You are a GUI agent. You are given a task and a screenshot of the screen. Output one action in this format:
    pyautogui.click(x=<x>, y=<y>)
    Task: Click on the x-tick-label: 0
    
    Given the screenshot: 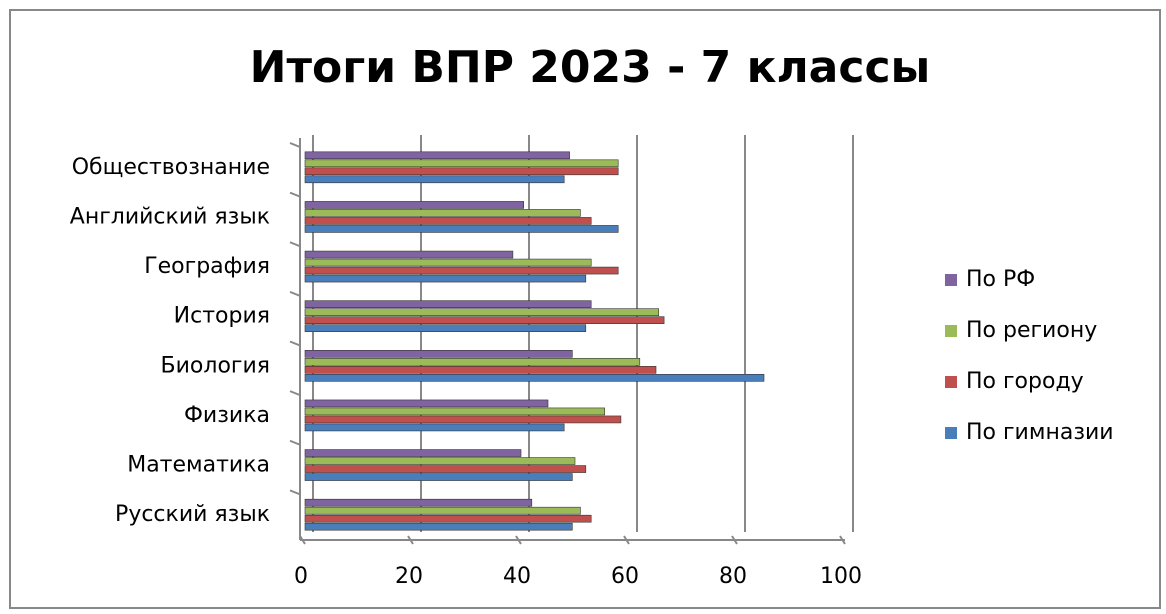 What is the action you would take?
    pyautogui.click(x=301, y=576)
    